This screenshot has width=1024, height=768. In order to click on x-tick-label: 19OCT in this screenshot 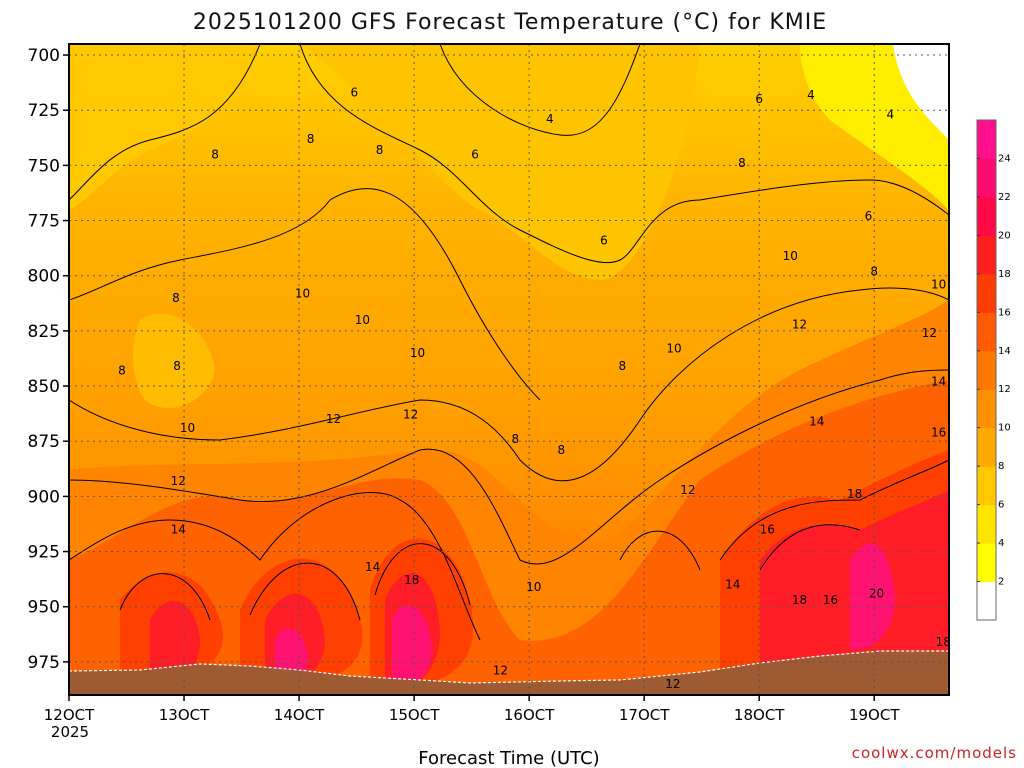, I will do `click(874, 715)`.